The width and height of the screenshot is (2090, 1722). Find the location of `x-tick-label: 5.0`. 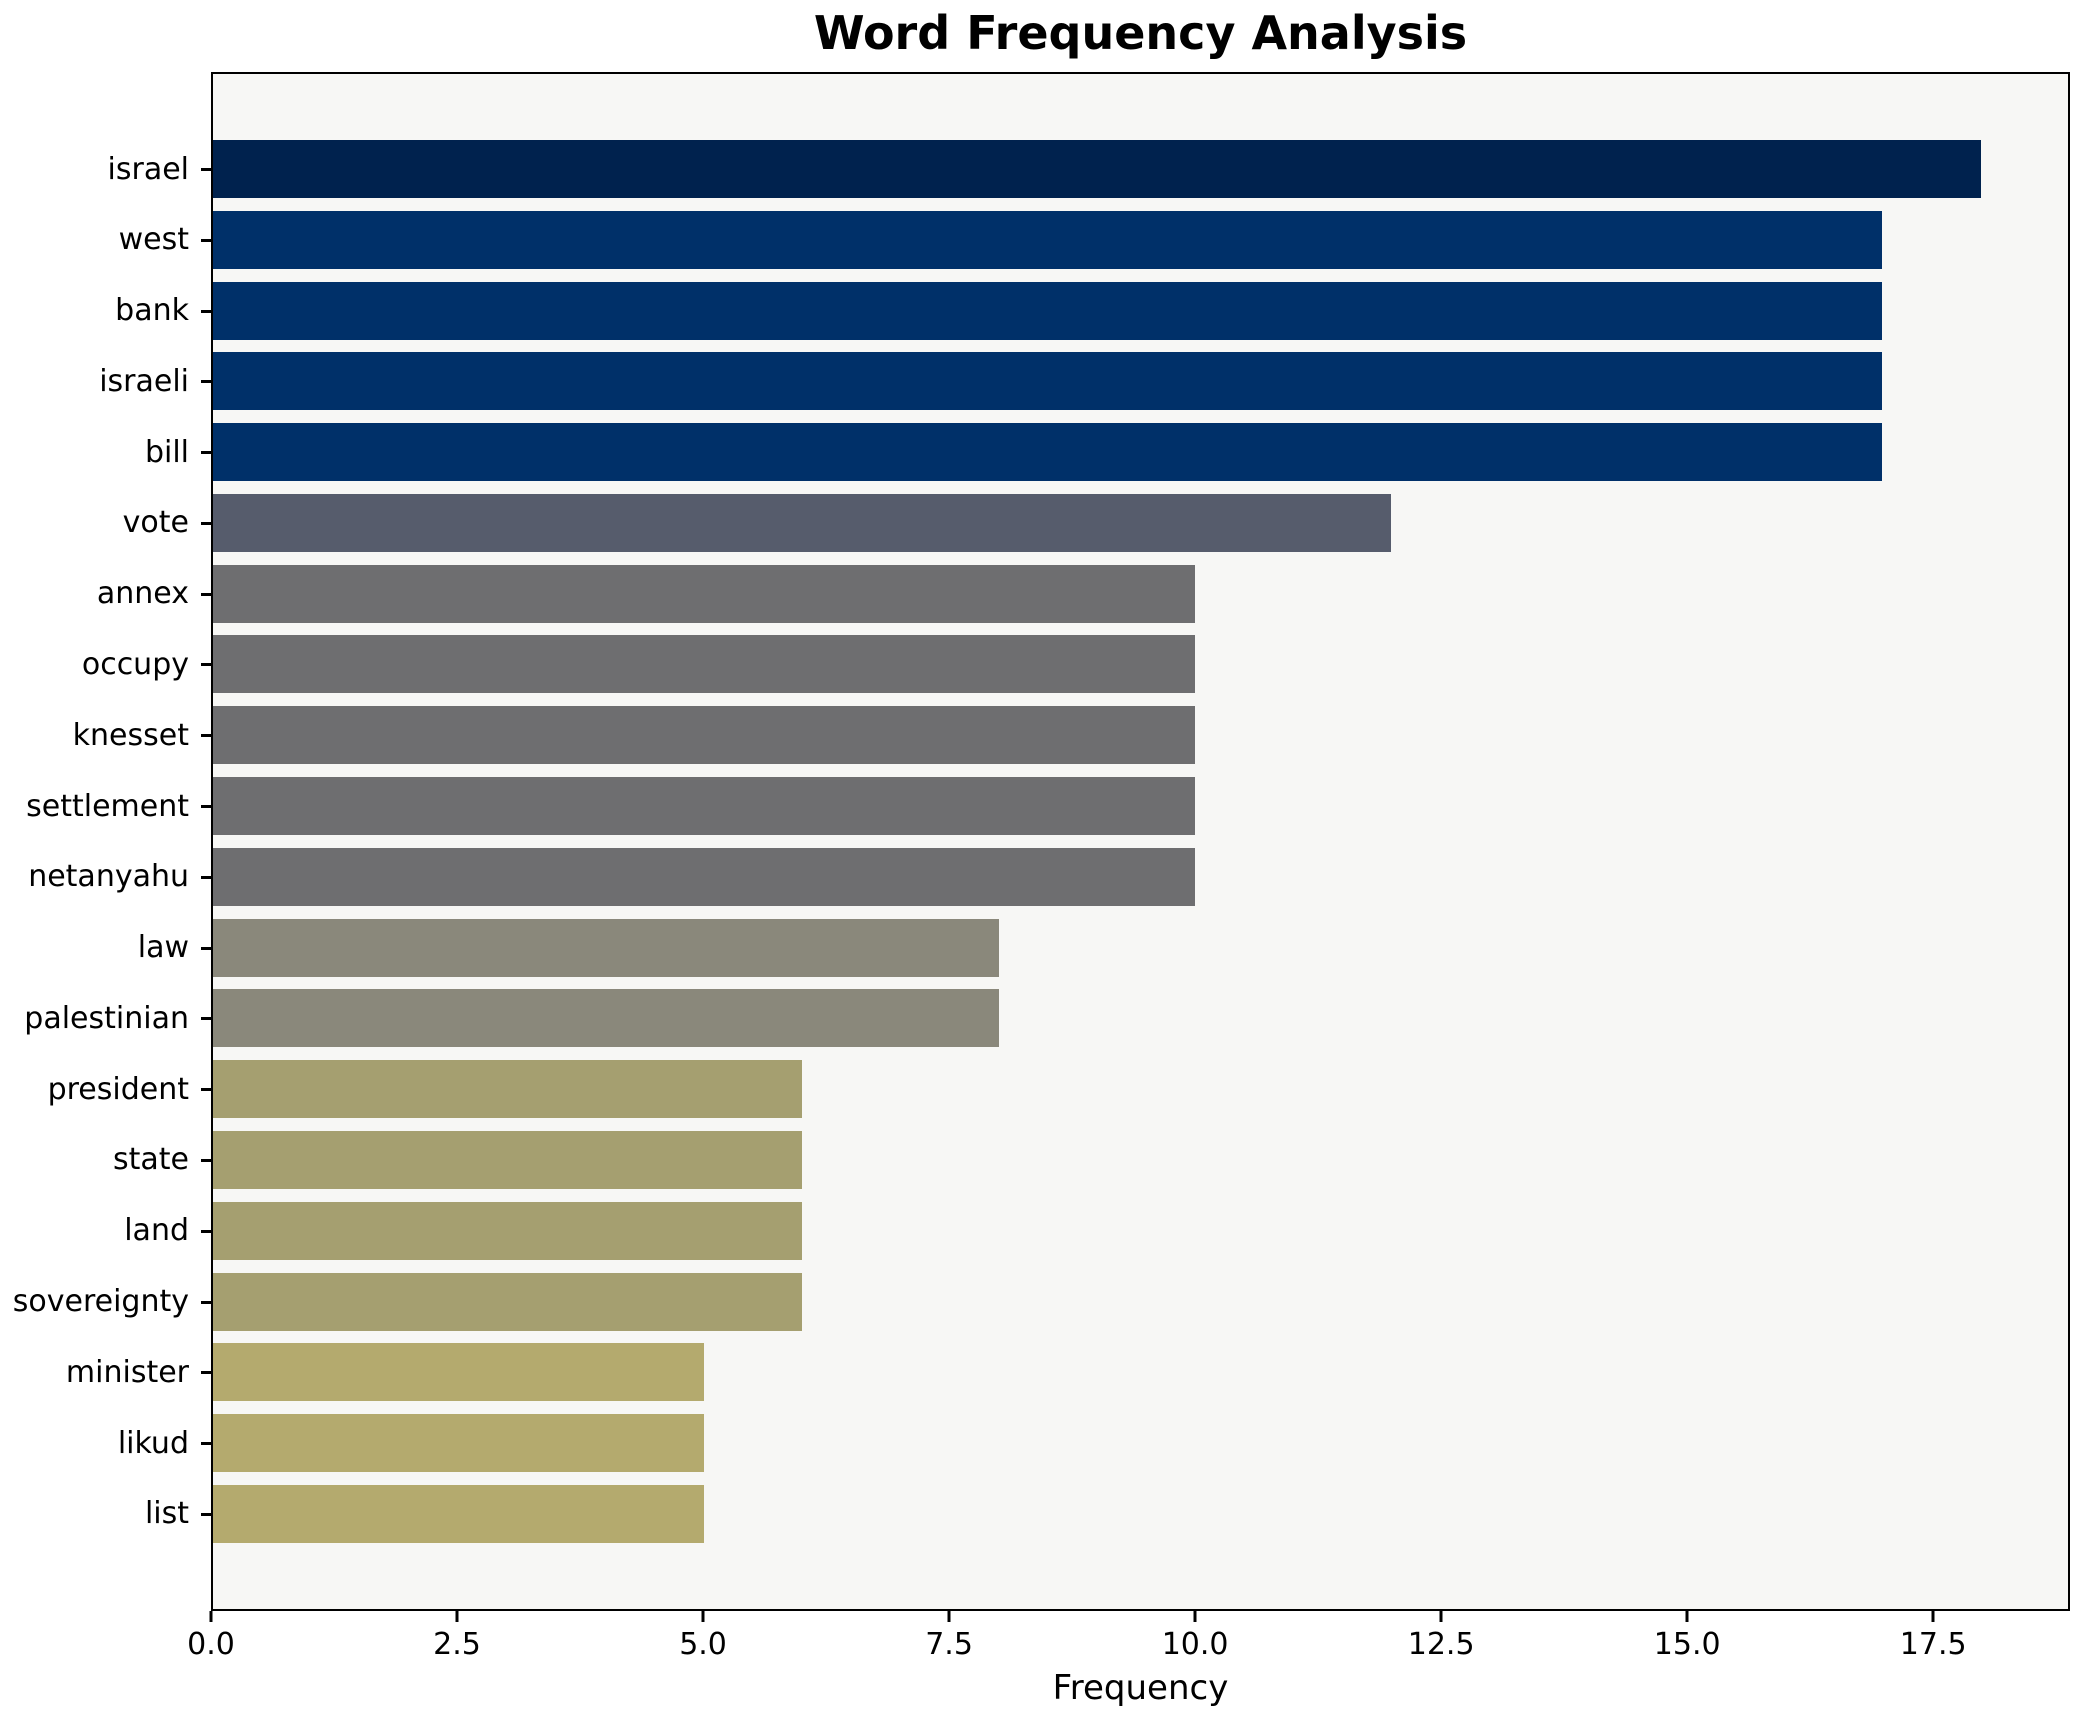

x-tick-label: 5.0 is located at coordinates (703, 1644).